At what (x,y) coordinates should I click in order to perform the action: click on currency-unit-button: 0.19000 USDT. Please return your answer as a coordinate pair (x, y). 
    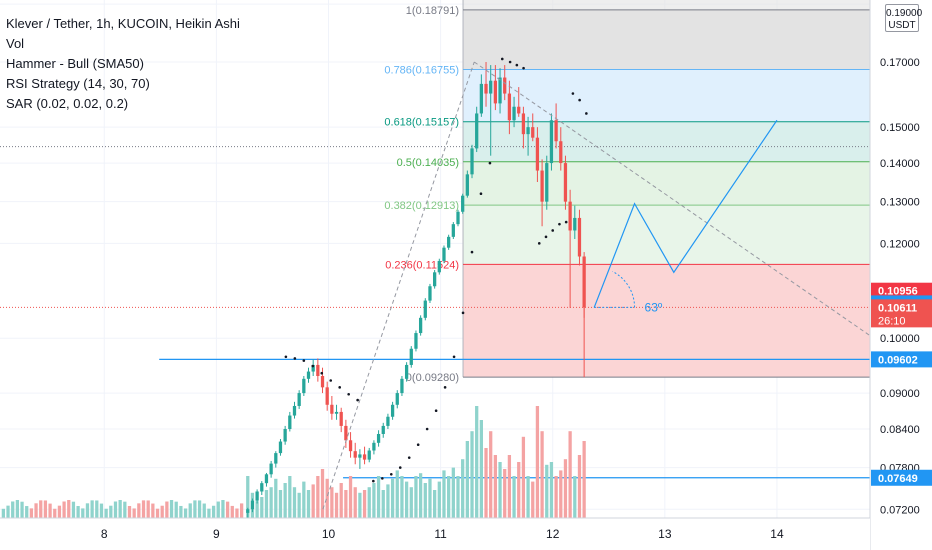
    Looking at the image, I should click on (904, 18).